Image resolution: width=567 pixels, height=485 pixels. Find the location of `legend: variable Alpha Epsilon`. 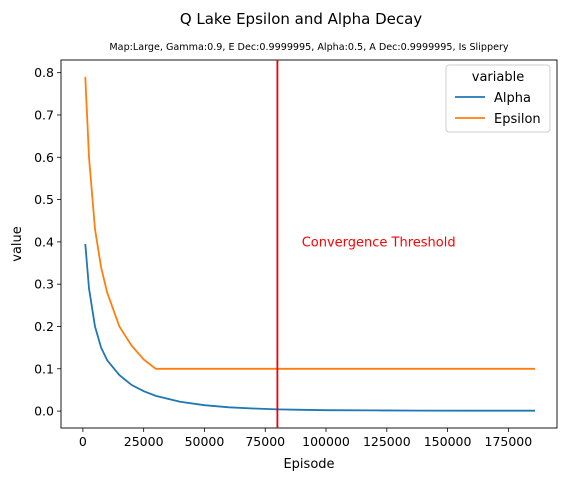

legend: variable Alpha Epsilon is located at coordinates (498, 98).